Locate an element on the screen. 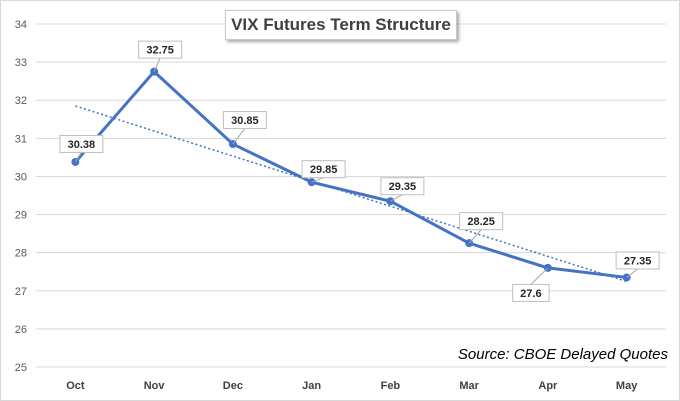  data-label: 27.35 is located at coordinates (638, 261).